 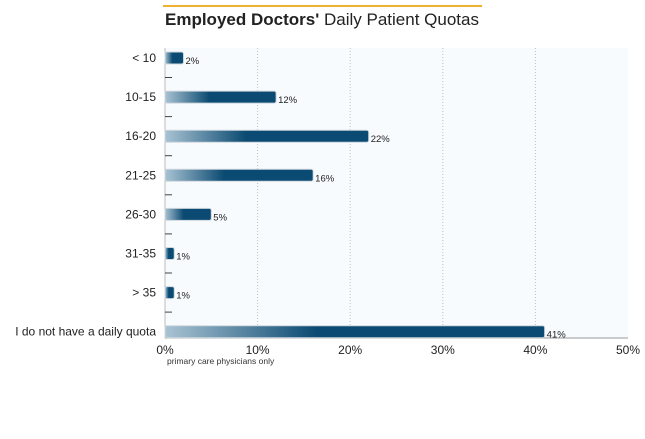 I want to click on category-label: < 10, so click(x=144, y=58).